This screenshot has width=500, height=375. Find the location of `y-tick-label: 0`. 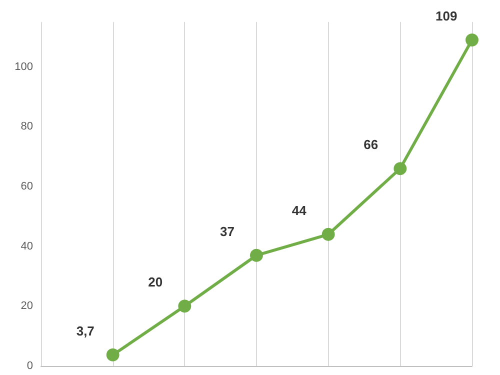

y-tick-label: 0 is located at coordinates (29, 366).